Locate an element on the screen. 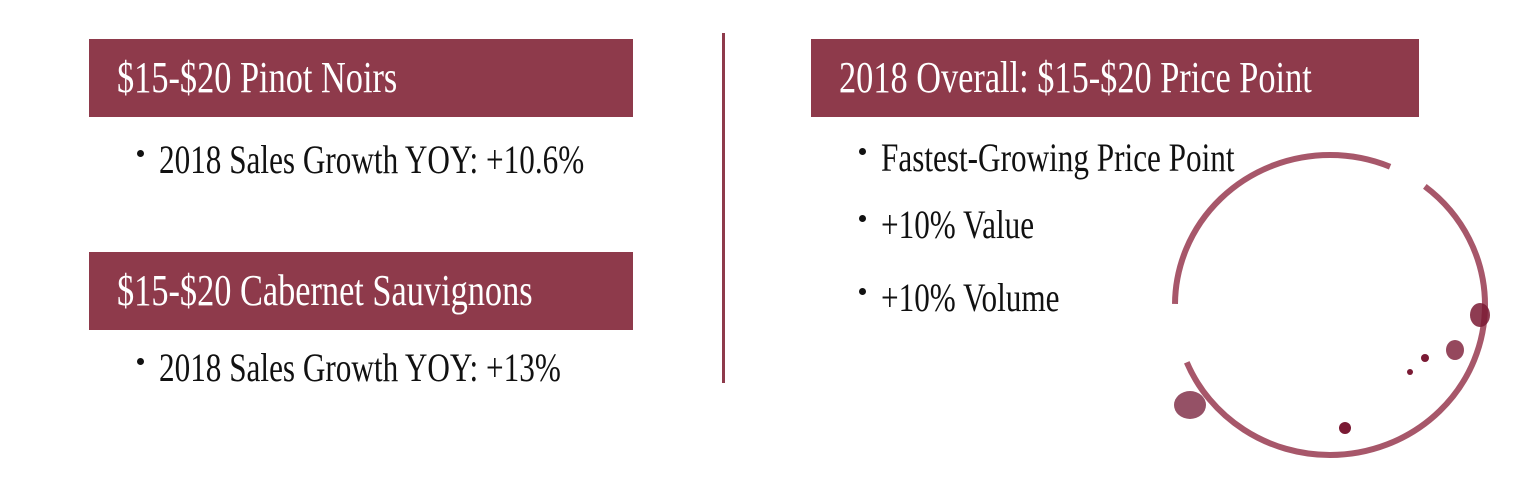  panel-title: $15-$20 Cabernet Sauvignons is located at coordinates (325, 290).